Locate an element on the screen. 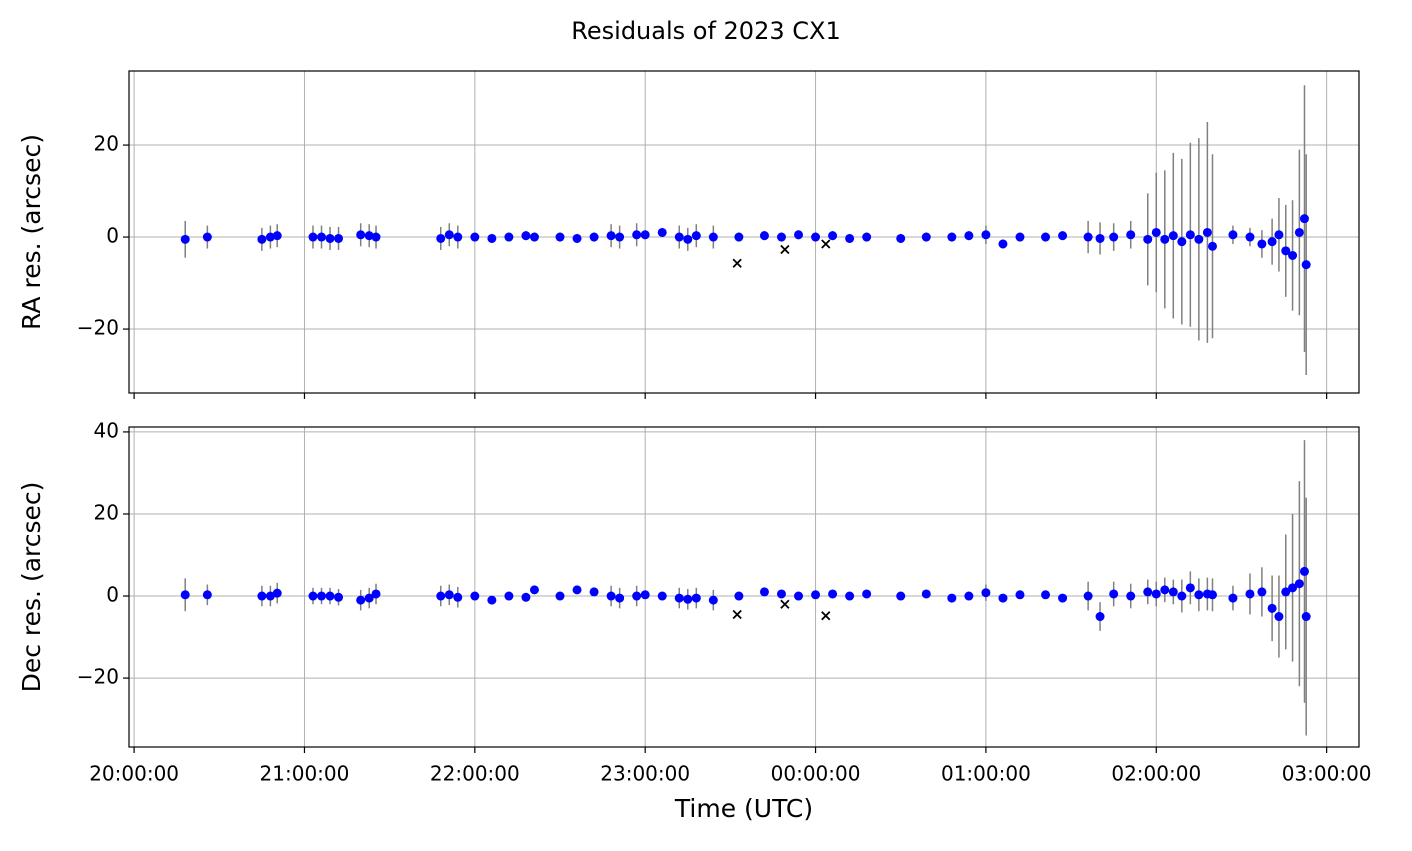  y-tick-label: 20 is located at coordinates (106, 144).